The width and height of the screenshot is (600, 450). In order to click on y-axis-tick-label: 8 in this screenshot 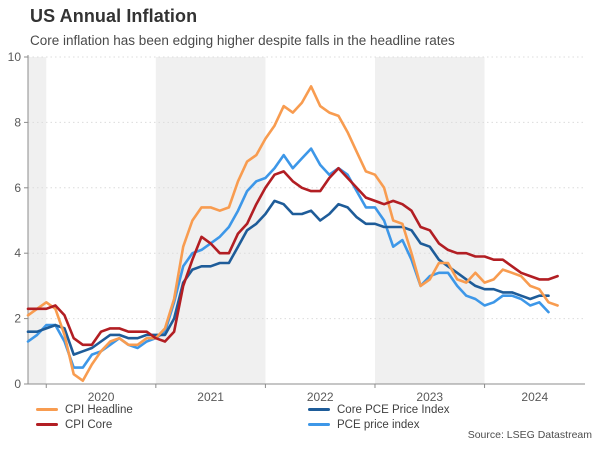, I will do `click(17, 122)`.